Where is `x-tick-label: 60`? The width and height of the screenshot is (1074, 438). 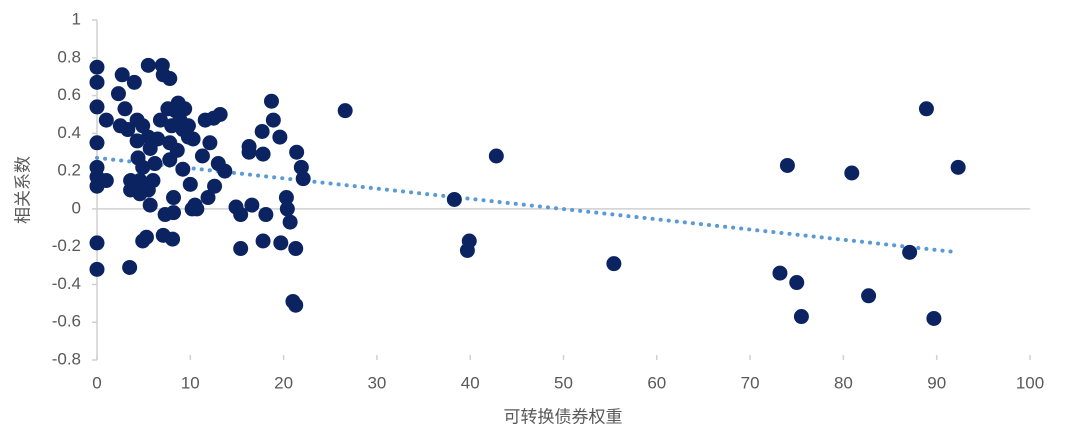 x-tick-label: 60 is located at coordinates (656, 382).